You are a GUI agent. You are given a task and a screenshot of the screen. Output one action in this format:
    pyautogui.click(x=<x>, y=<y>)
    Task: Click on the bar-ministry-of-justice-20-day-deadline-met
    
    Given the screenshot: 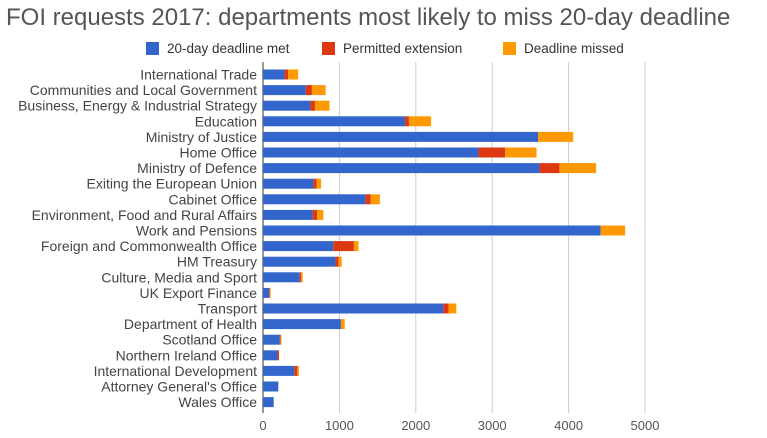 What is the action you would take?
    pyautogui.click(x=401, y=136)
    